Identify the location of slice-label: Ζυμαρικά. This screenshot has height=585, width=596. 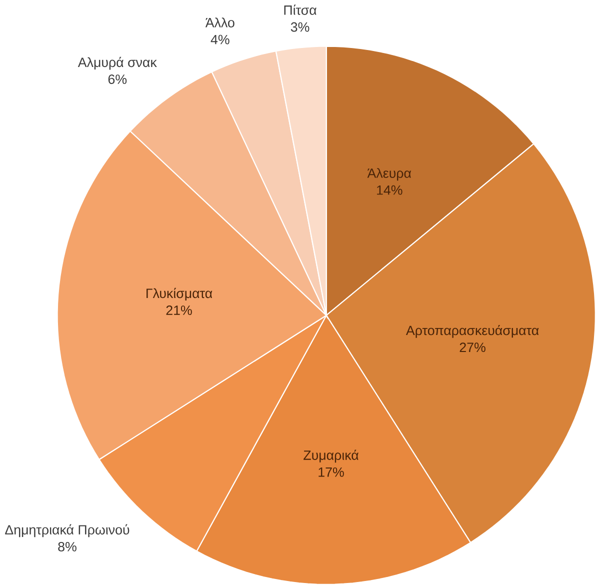
(331, 456).